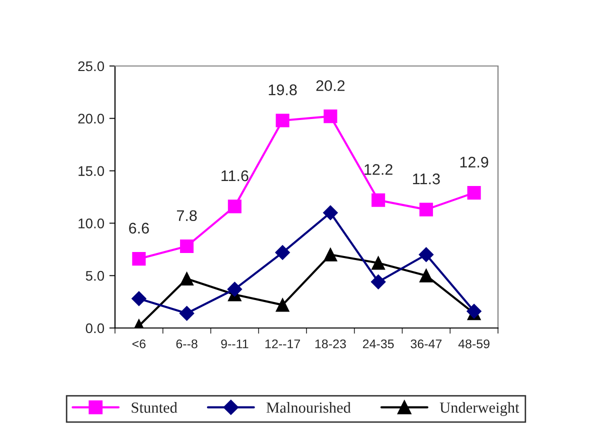  Describe the element at coordinates (91, 66) in the screenshot. I see `y-tick-label: 25.0` at that location.